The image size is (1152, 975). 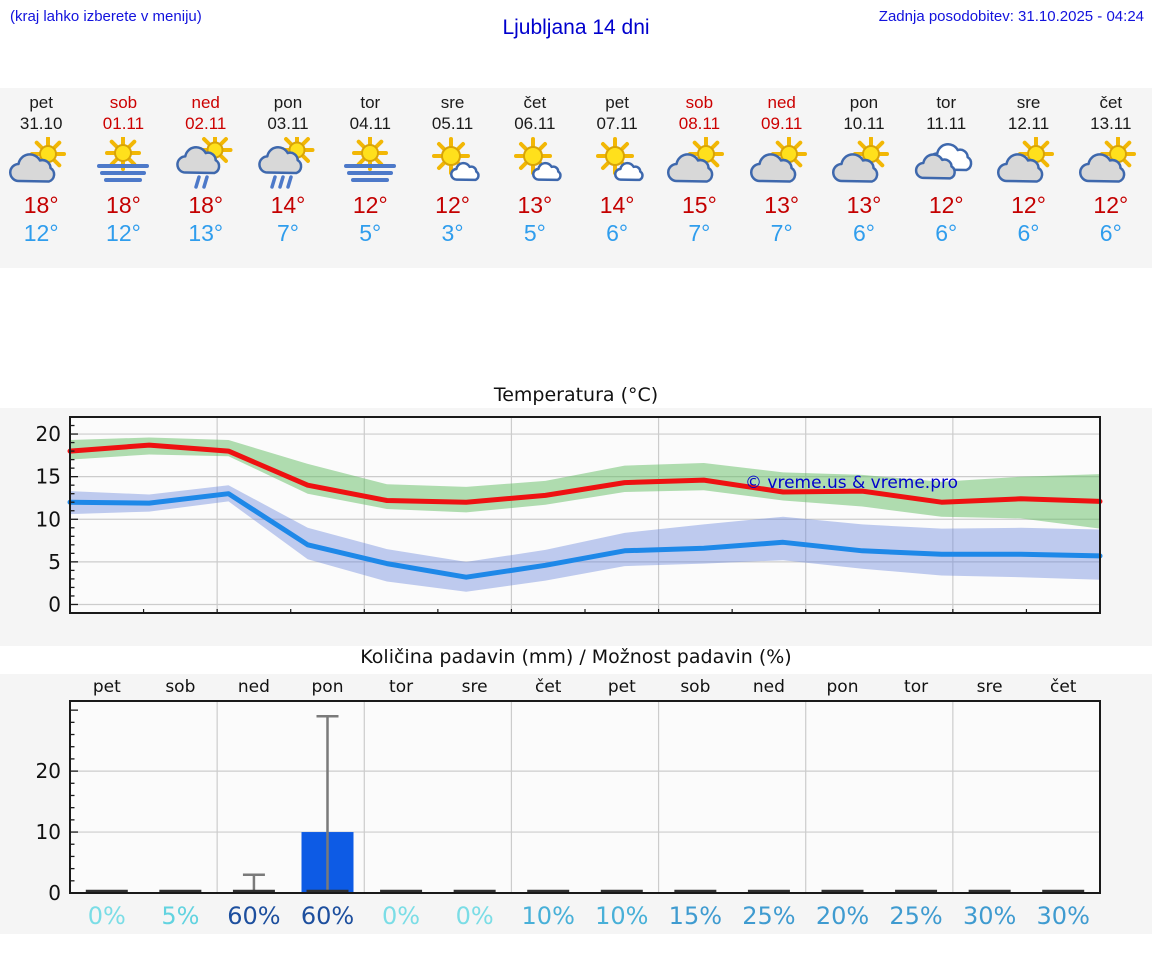 What do you see at coordinates (864, 102) in the screenshot?
I see `day-name: pon` at bounding box center [864, 102].